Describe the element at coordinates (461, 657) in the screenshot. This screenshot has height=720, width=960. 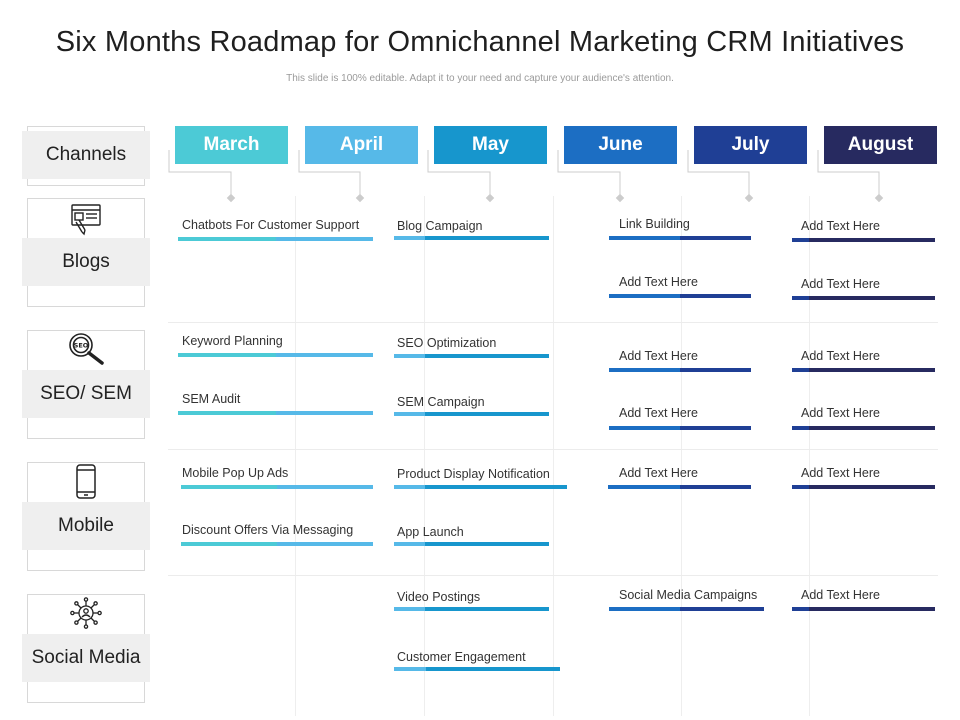
I see `task-label: Customer Engagement` at that location.